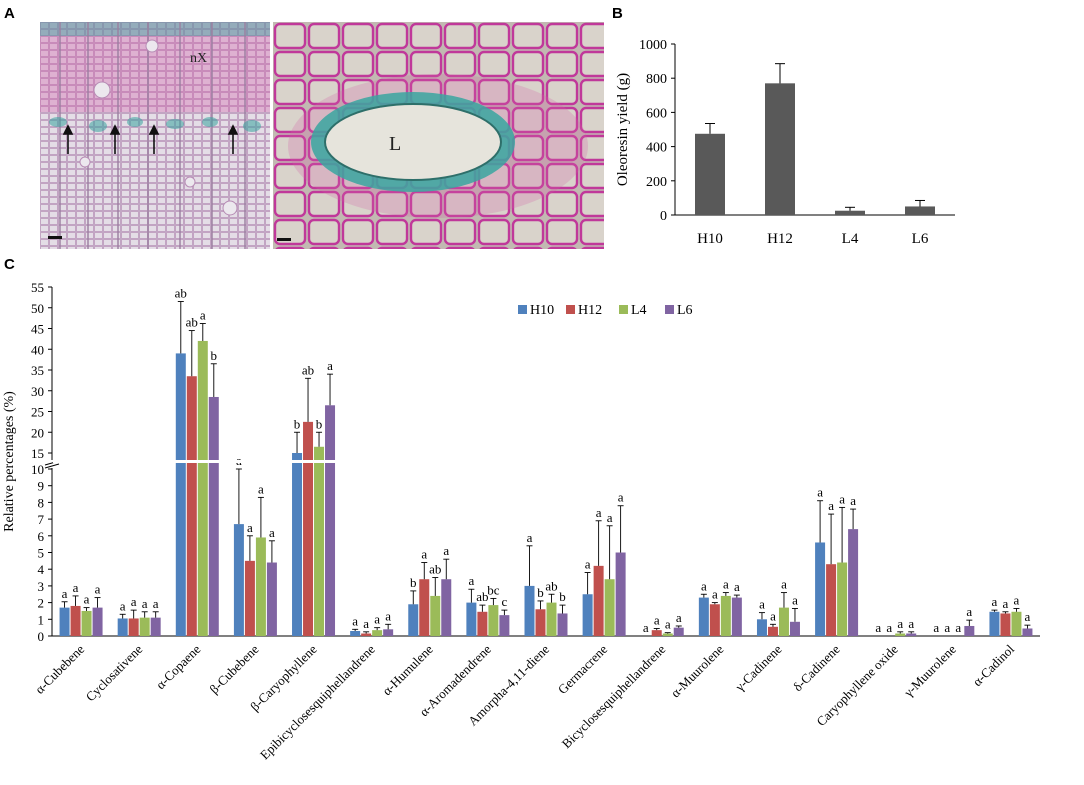 The image size is (1084, 785). I want to click on y-tick-label: 10, so click(37, 469).